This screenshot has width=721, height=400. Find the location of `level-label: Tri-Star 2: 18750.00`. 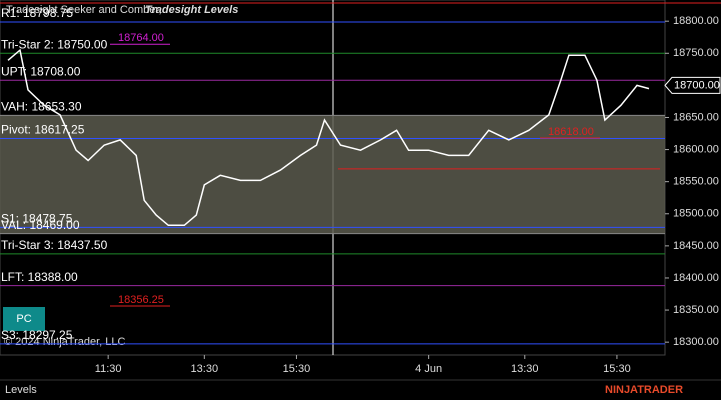

level-label: Tri-Star 2: 18750.00 is located at coordinates (54, 44).